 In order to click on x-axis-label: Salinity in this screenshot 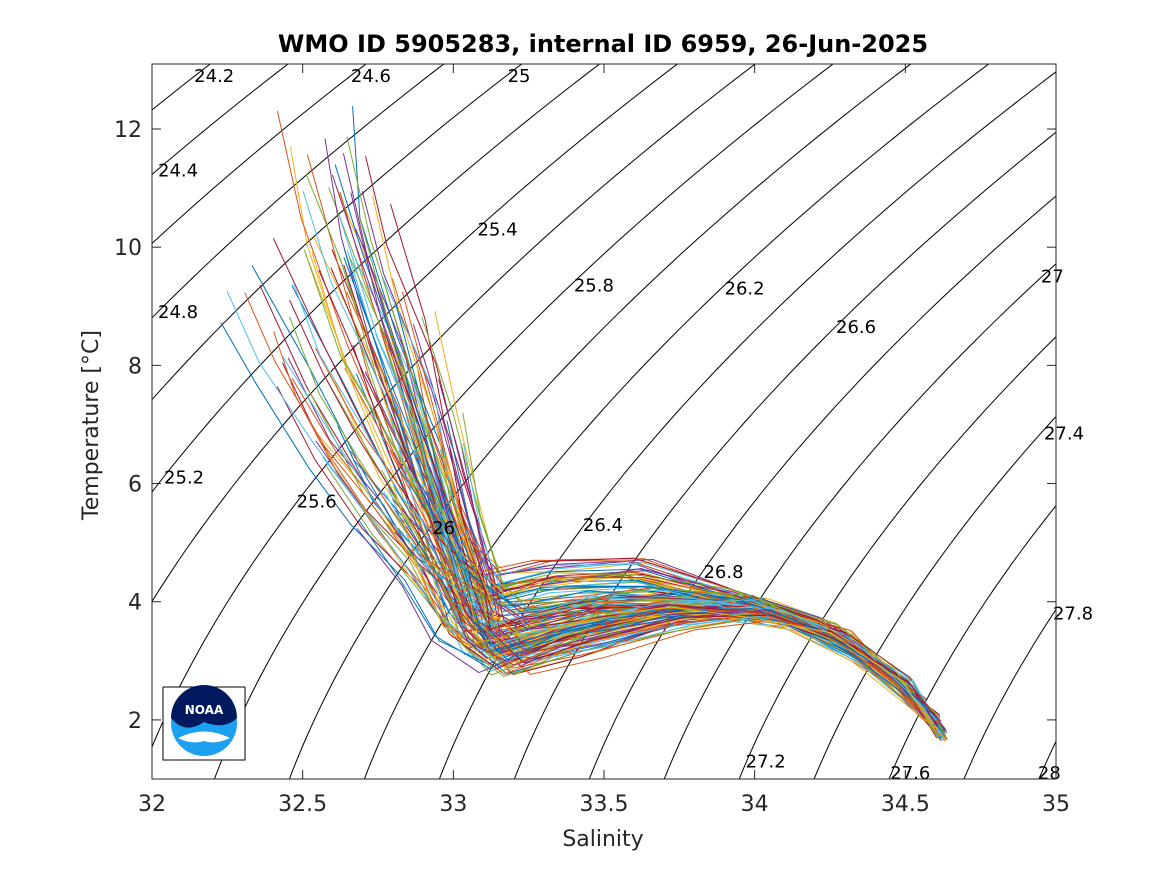, I will do `click(602, 839)`.